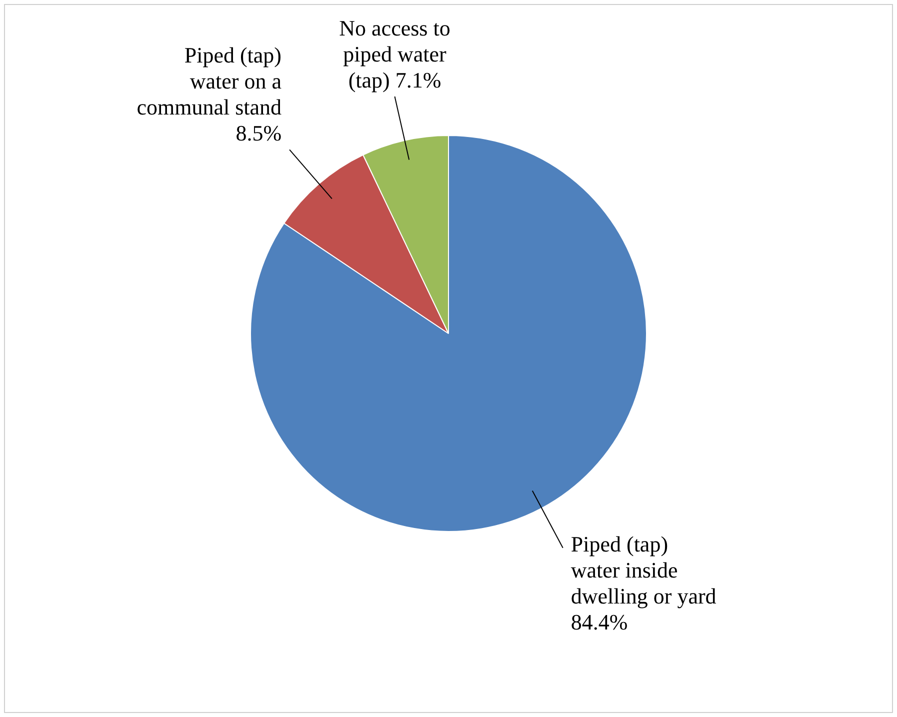 Image resolution: width=897 pixels, height=717 pixels. I want to click on slice-label: Piped (tap) water on a communal stand, so click(209, 81).